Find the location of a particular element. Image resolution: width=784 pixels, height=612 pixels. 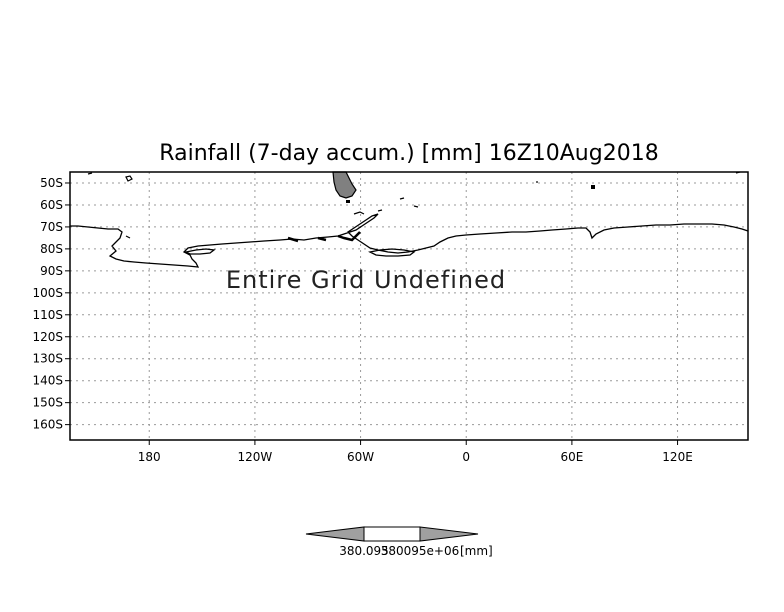

colorbar: 380.095 380095e+06 [mm] is located at coordinates (399, 542).